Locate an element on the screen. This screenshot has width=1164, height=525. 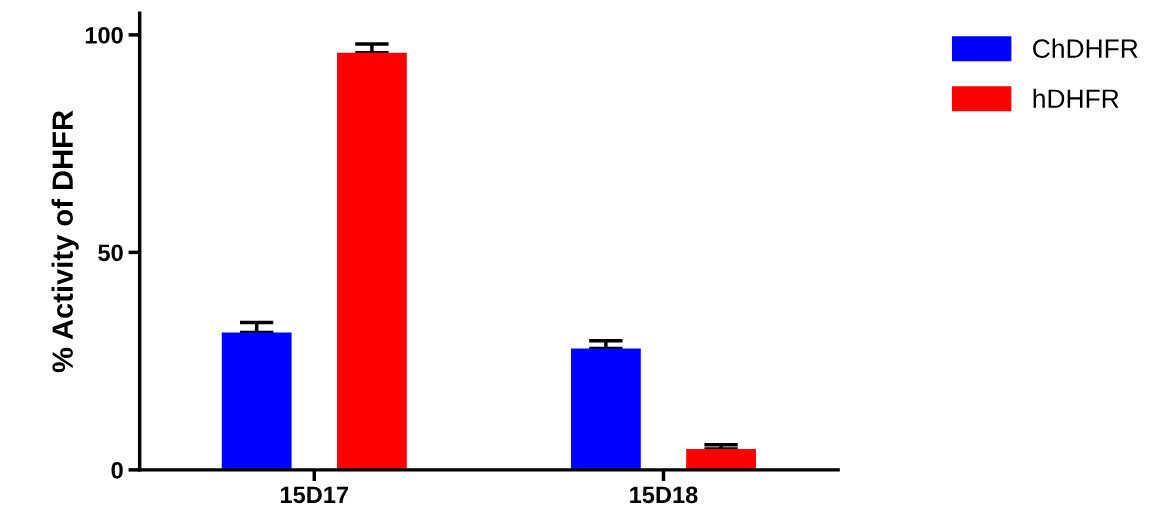
legend-label: ChDHFR is located at coordinates (1085, 48).